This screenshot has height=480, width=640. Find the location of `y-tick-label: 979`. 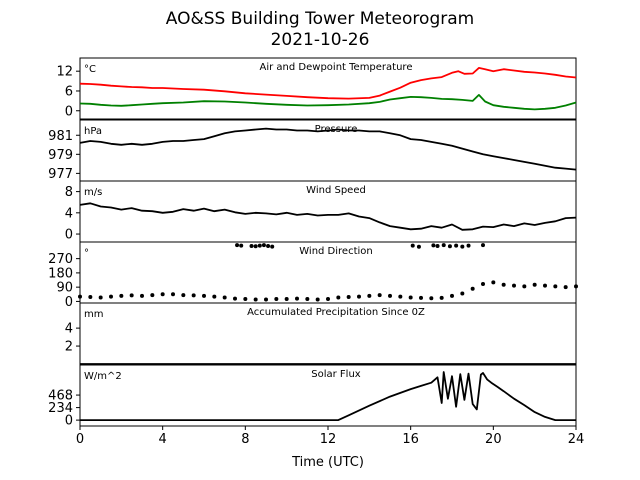

y-tick-label: 979 is located at coordinates (60, 155).